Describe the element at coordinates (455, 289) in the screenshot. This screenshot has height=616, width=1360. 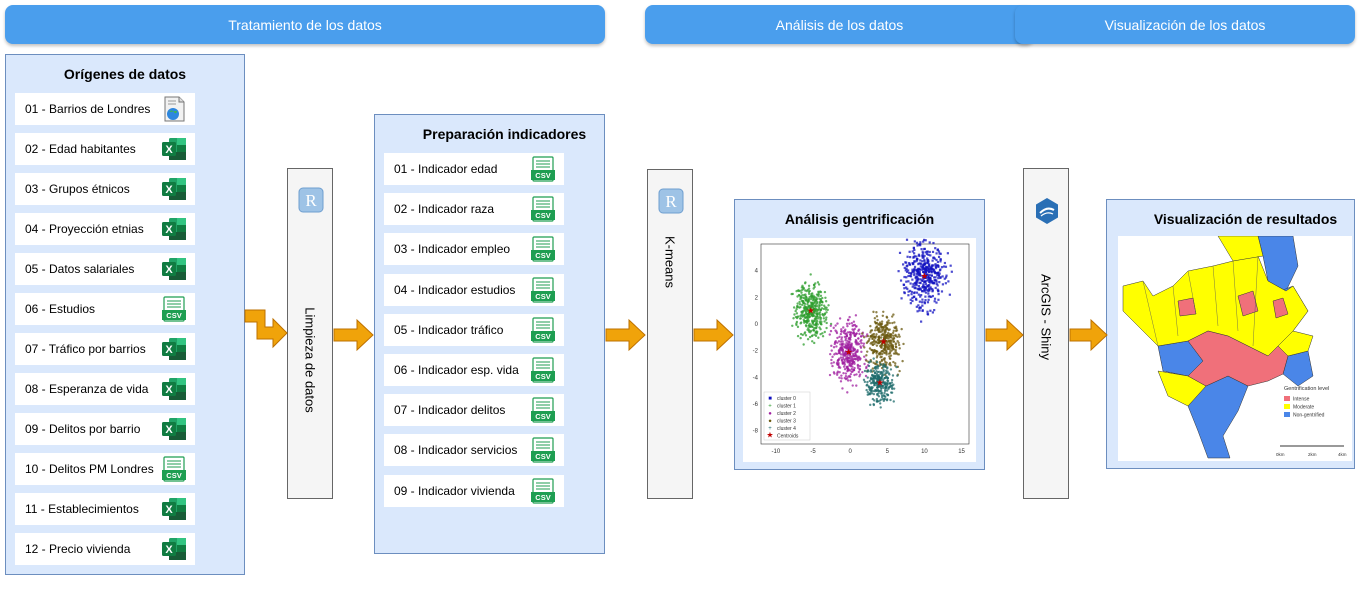
I see `indicator-item-label: 04 - Indicador estudios` at that location.